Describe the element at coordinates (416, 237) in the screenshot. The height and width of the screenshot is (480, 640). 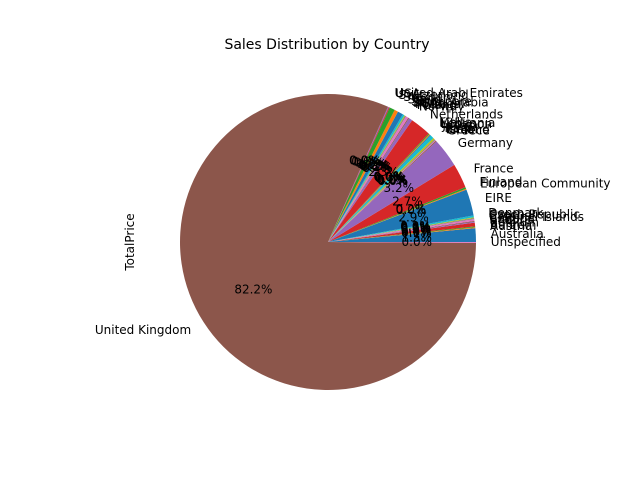
I see `pct-label-australia: 1.5%` at that location.